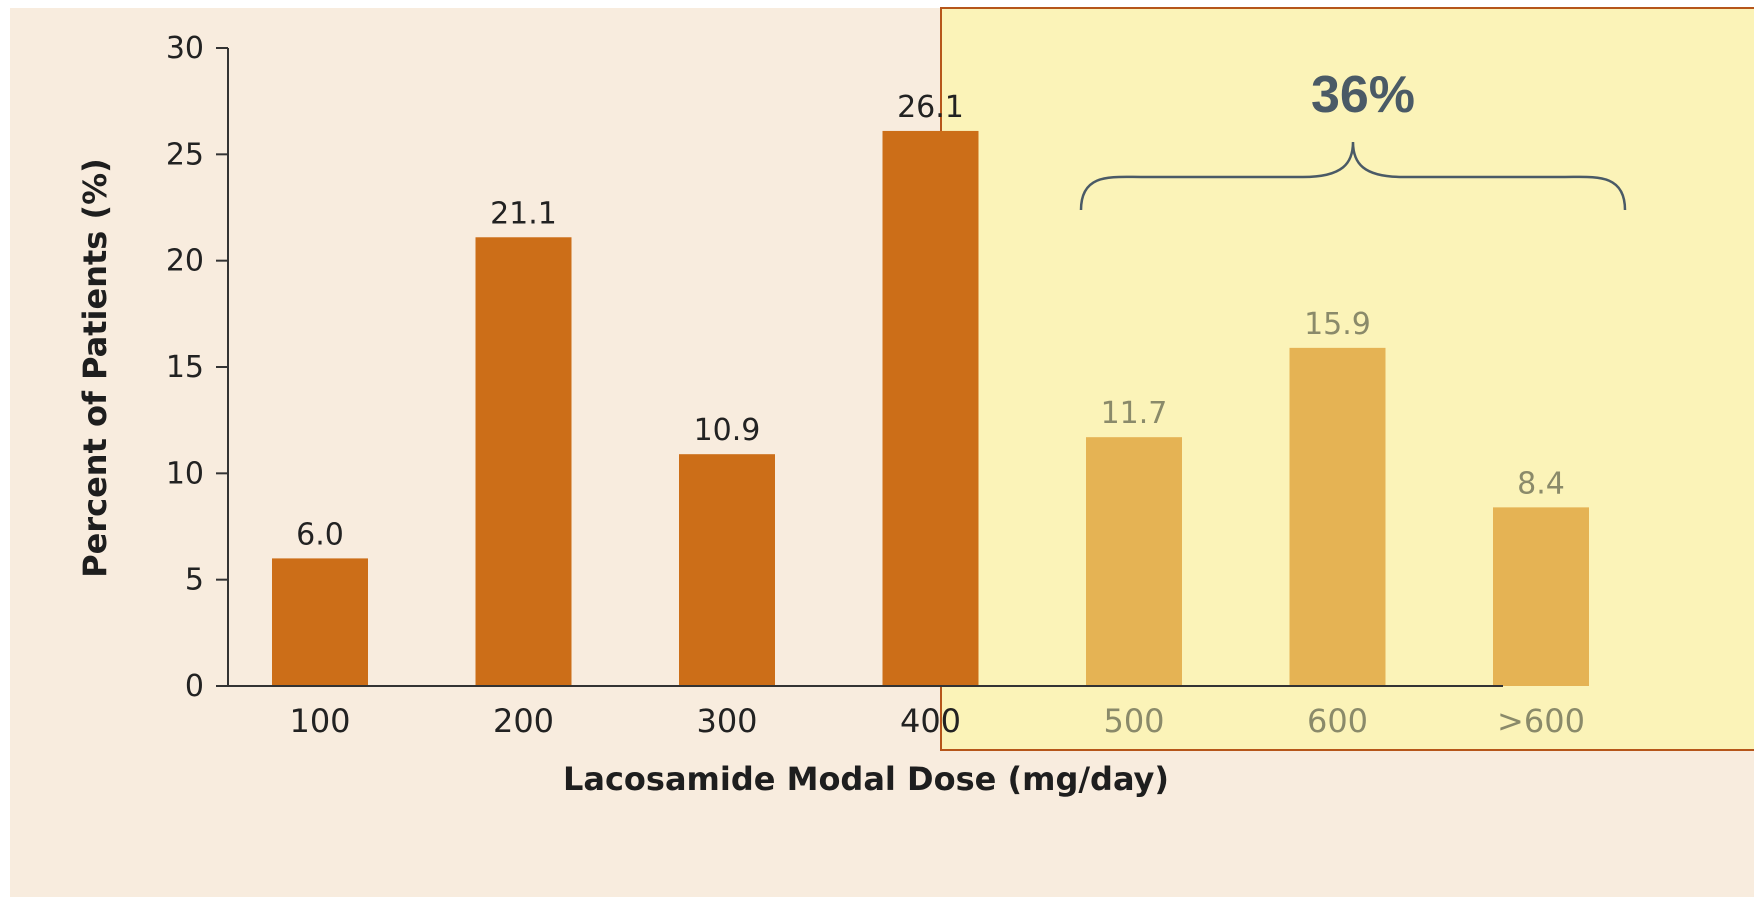  I want to click on y-tick-label: 15, so click(185, 367).